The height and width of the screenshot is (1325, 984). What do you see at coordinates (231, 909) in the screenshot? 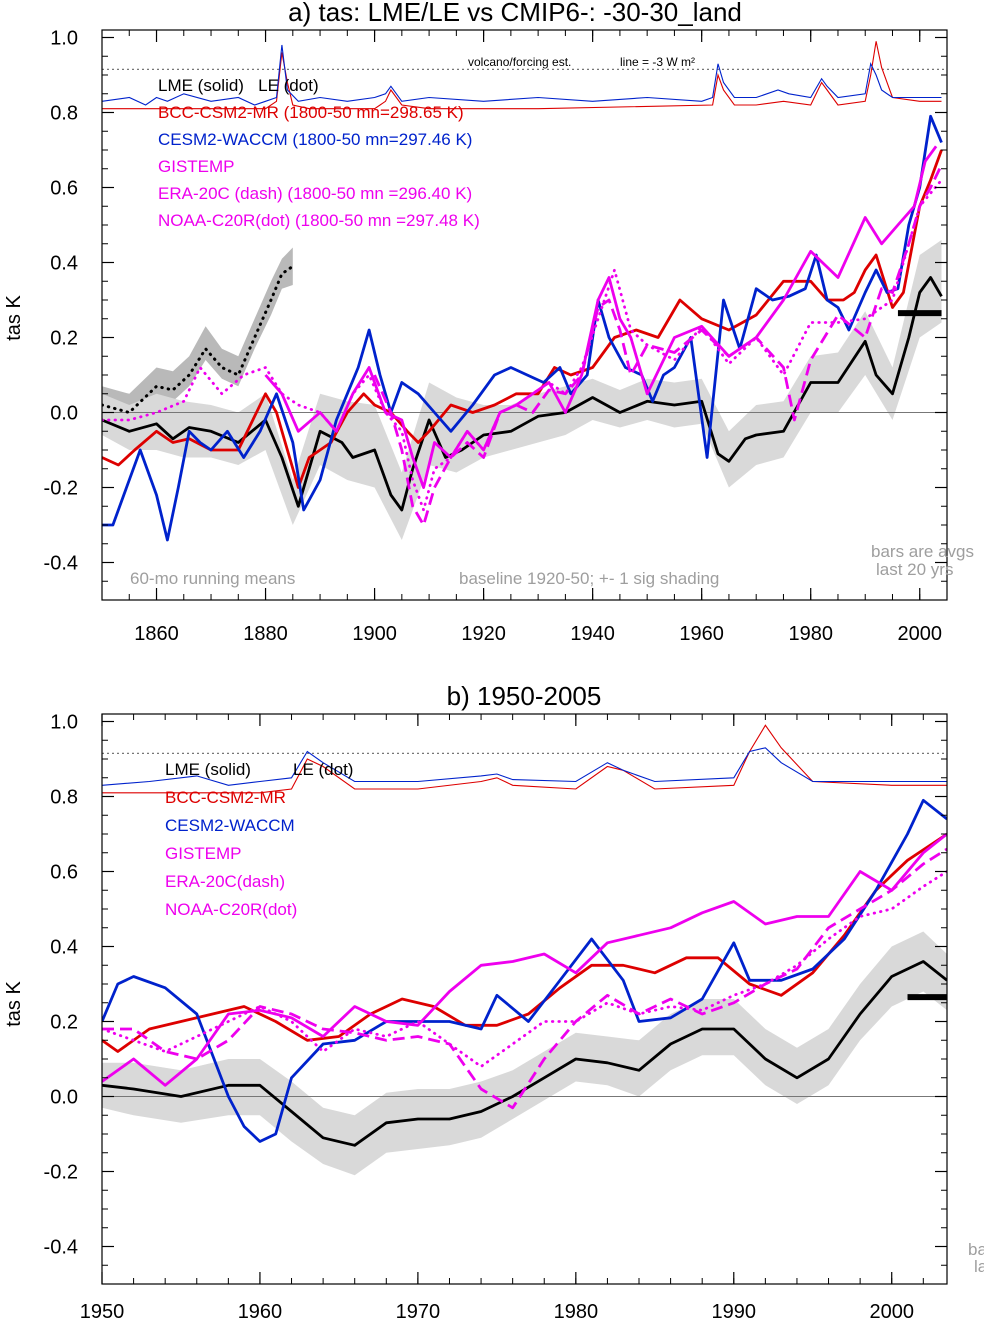
I see `panel-b-legend-noaa: NOAA-C20R(dot)` at bounding box center [231, 909].